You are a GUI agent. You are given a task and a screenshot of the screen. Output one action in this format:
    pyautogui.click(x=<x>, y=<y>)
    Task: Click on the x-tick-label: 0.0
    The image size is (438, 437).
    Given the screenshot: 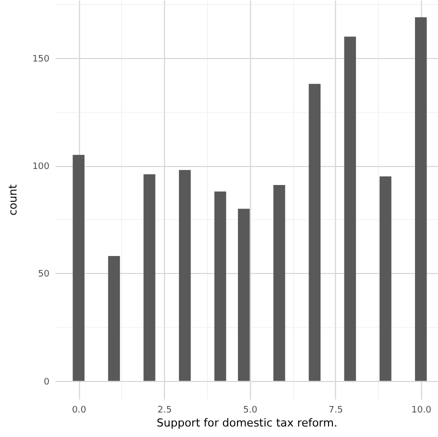 What is the action you would take?
    pyautogui.click(x=79, y=411)
    